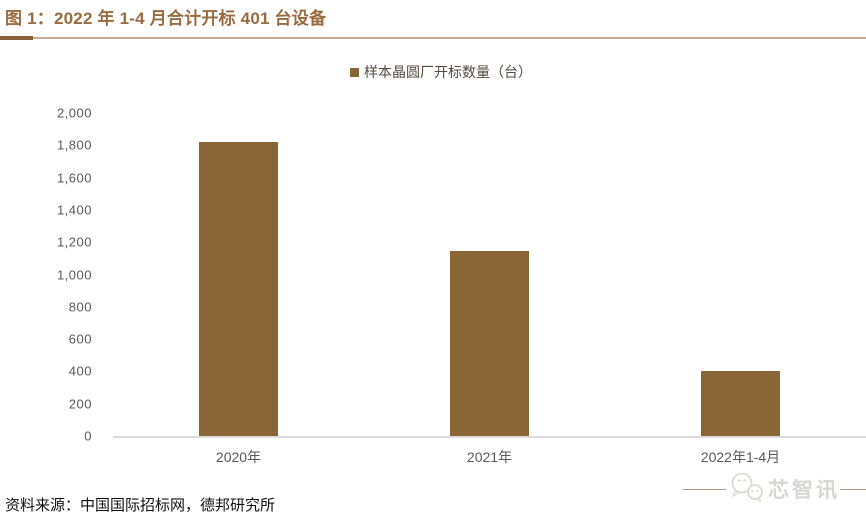 This screenshot has height=527, width=866. Describe the element at coordinates (489, 343) in the screenshot. I see `bar-2021年` at that location.